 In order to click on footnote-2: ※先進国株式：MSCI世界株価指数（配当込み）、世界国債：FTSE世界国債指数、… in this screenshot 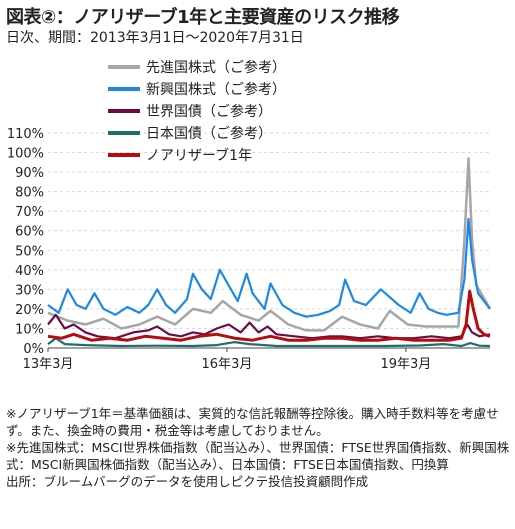, I will do `click(258, 456)`.